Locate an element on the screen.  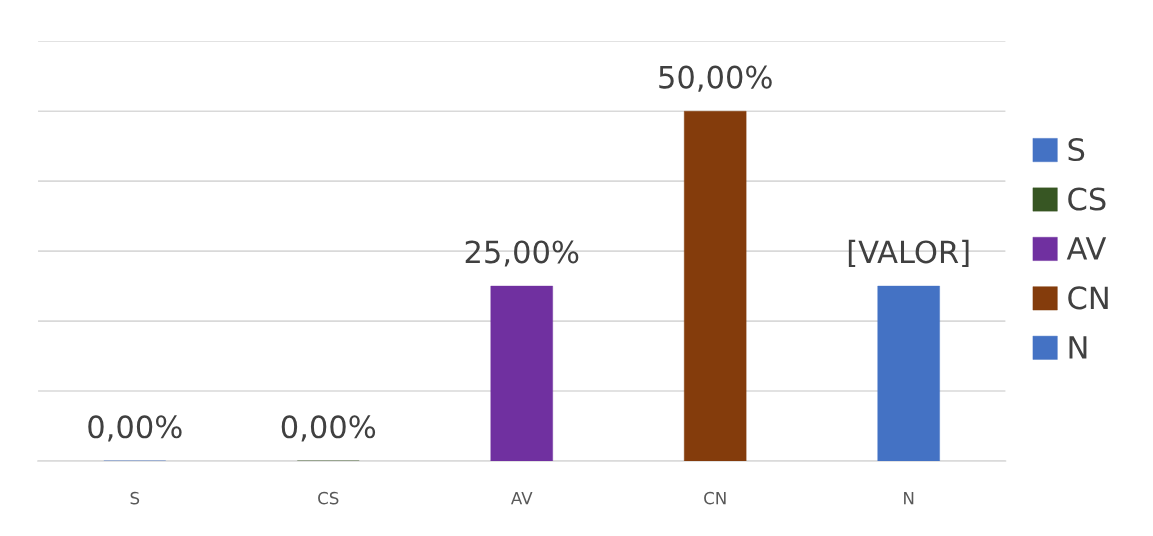
x-tick-label: CN is located at coordinates (715, 498).